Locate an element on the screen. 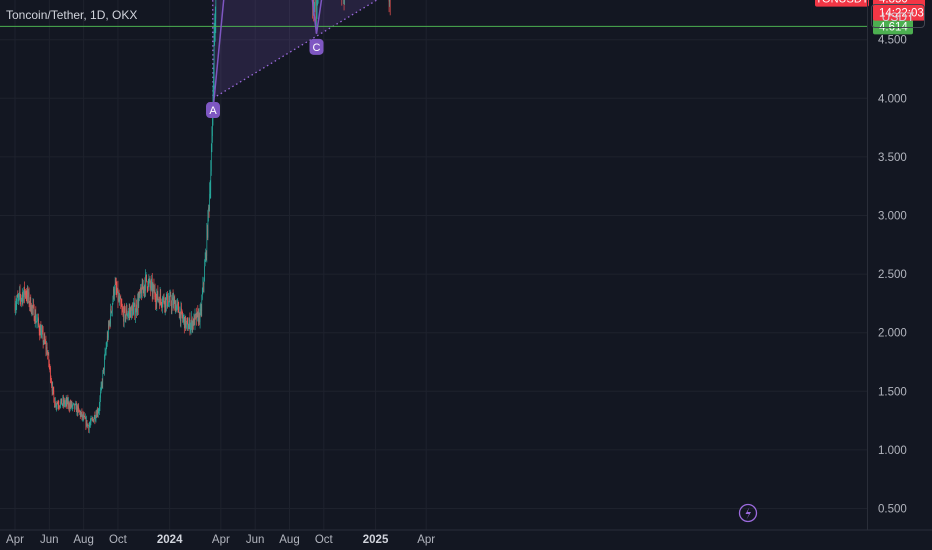  triangle-fill is located at coordinates (294, 49).